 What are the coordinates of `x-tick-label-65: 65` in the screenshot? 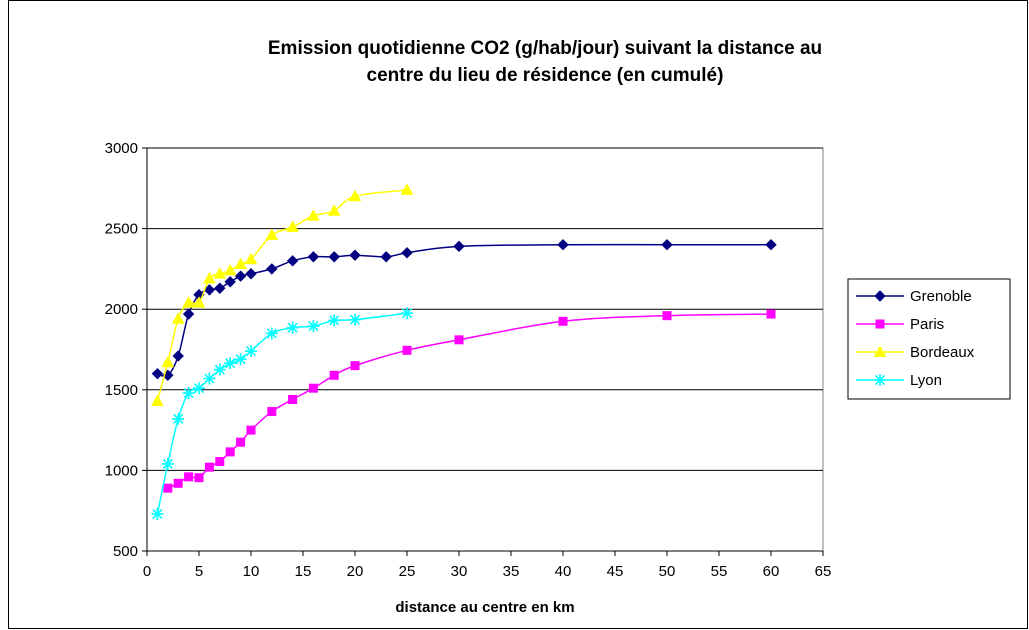 It's located at (823, 571).